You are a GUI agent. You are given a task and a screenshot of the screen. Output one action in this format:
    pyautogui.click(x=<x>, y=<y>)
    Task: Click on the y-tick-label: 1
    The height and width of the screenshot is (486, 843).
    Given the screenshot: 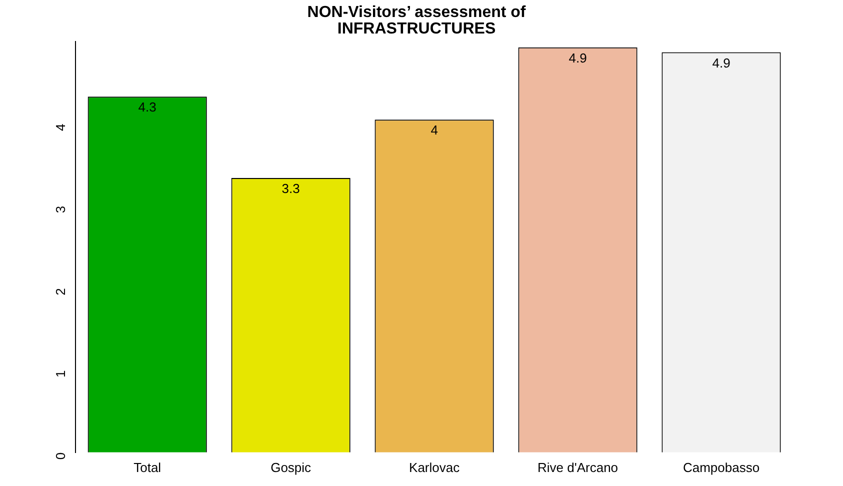 What is the action you would take?
    pyautogui.click(x=60, y=374)
    